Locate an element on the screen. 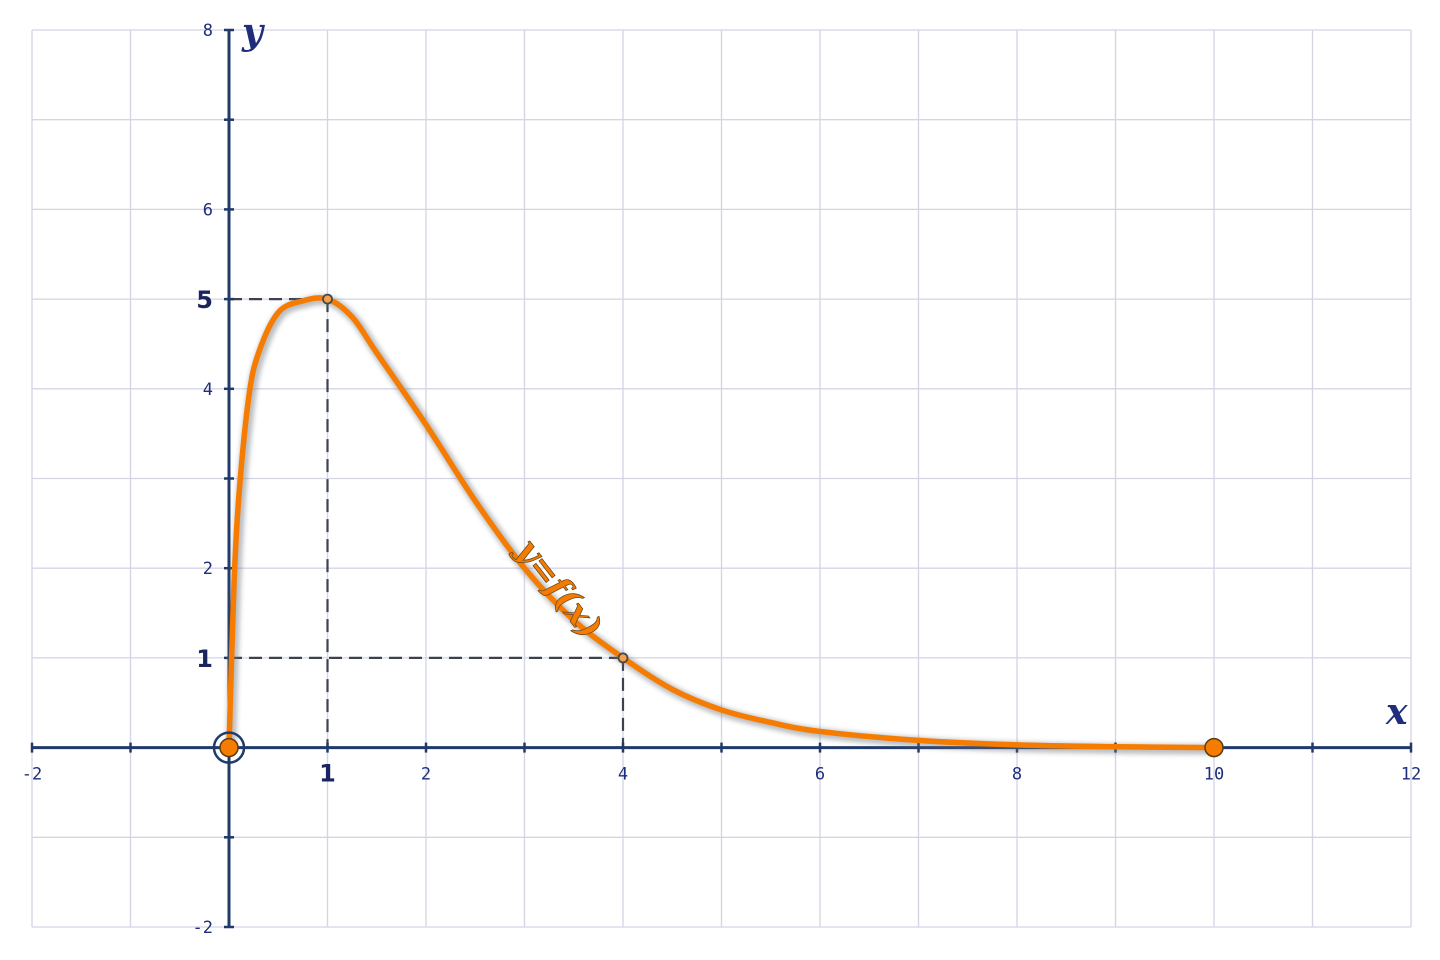  y-tick-label: 1 is located at coordinates (204, 659).